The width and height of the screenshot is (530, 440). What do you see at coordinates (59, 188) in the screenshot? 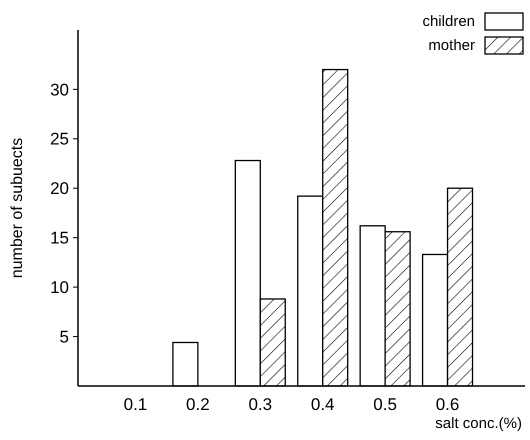
I see `y-tick-label: 20` at bounding box center [59, 188].